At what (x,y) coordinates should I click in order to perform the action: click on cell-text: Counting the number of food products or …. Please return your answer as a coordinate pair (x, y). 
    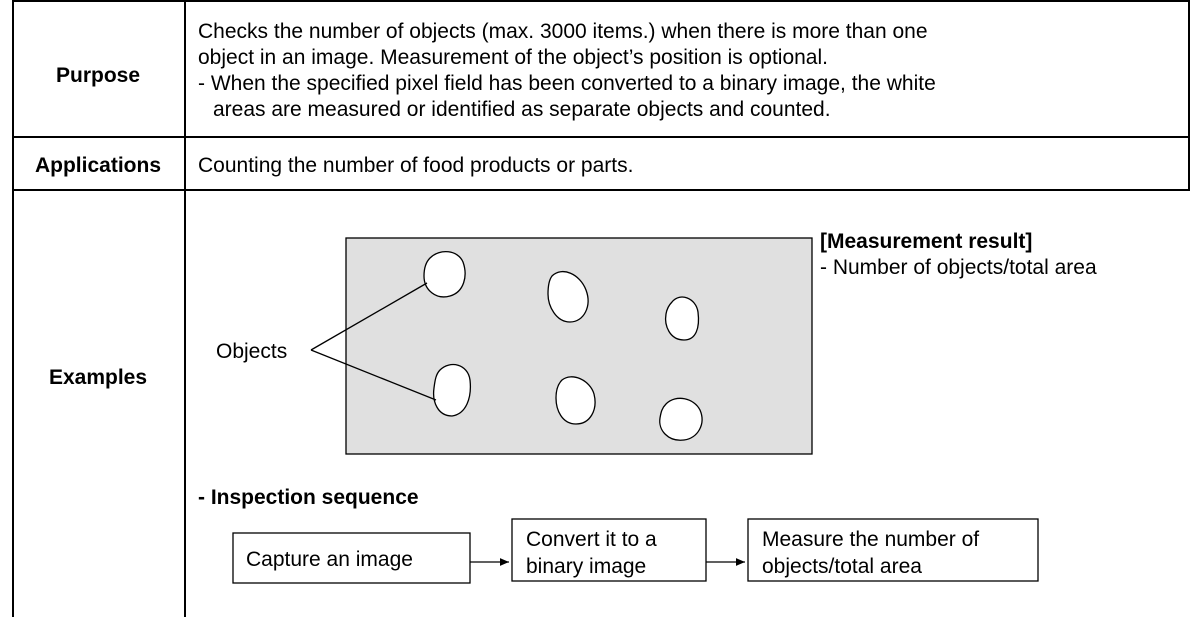
    Looking at the image, I should click on (415, 165).